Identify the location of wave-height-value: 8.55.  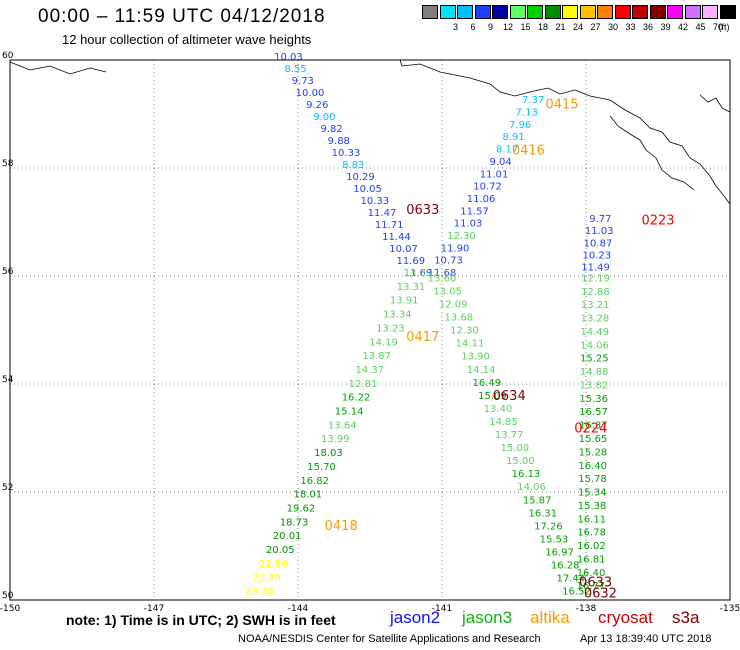
(295, 69).